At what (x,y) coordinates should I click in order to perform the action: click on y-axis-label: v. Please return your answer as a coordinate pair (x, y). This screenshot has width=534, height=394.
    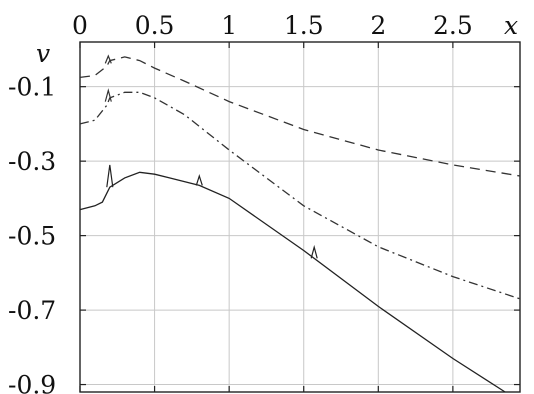
    Looking at the image, I should click on (43, 53).